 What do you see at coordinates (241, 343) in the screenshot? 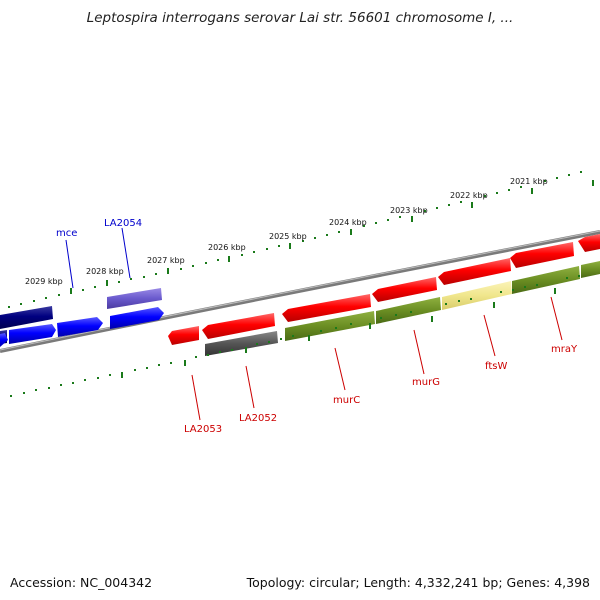
I see `gene-gray-la2052` at bounding box center [241, 343].